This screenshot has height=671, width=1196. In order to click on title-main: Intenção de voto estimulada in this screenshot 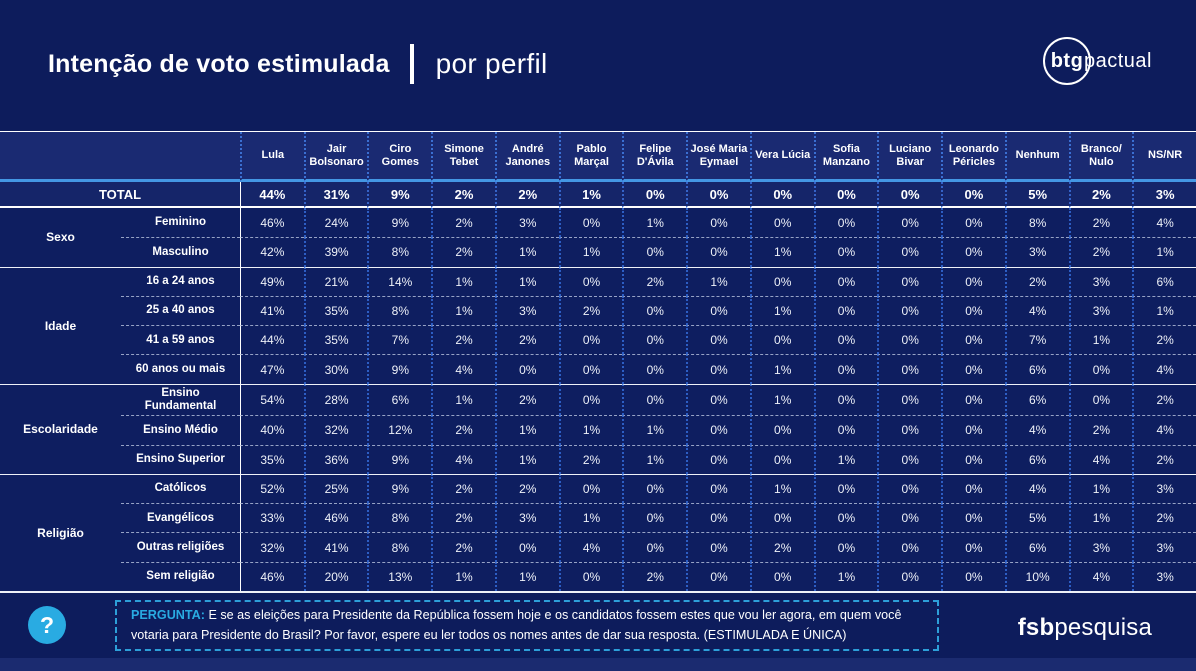, I will do `click(219, 63)`.